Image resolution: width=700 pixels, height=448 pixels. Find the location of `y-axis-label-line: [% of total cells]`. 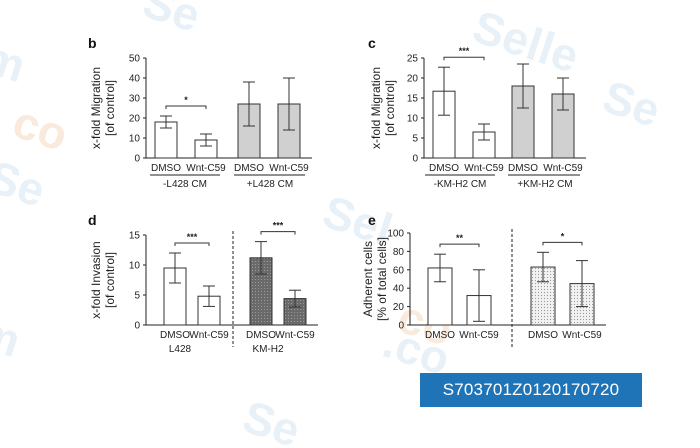

y-axis-label-line: [% of total cells] is located at coordinates (382, 279).